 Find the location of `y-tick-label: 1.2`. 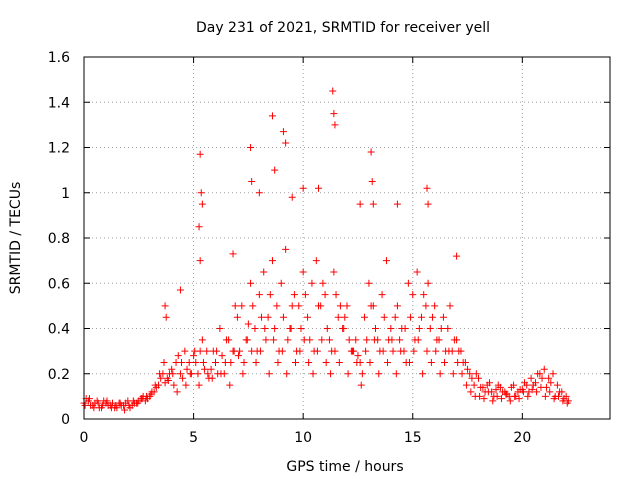

y-tick-label: 1.2 is located at coordinates (59, 149).